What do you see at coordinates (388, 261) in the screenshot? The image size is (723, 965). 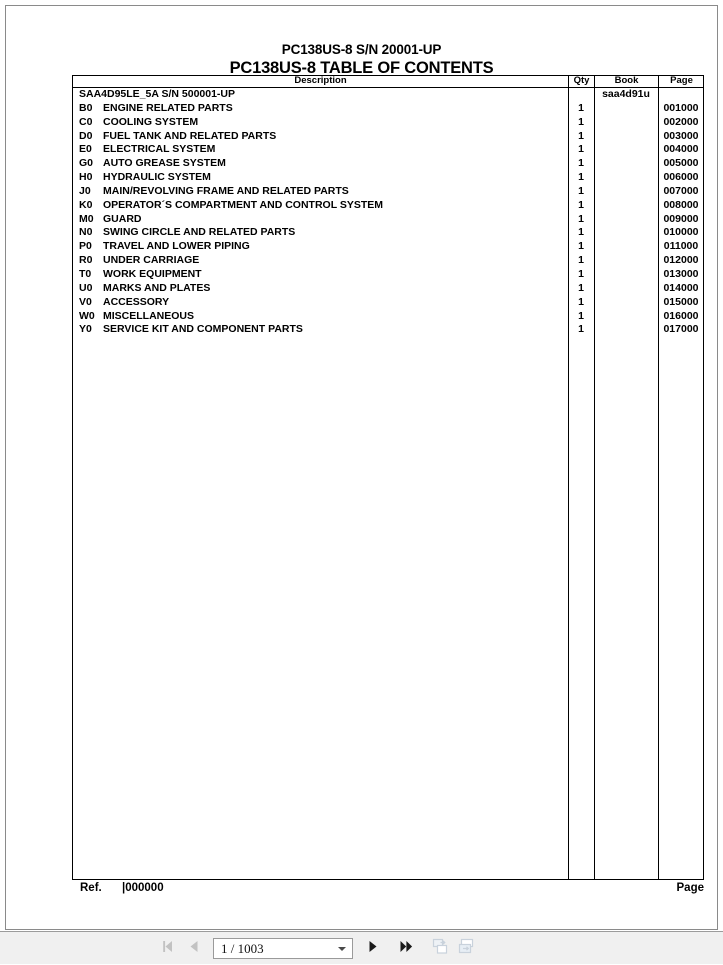 I see `table-row: R0 UNDER CARRIAGE 1 012000` at bounding box center [388, 261].